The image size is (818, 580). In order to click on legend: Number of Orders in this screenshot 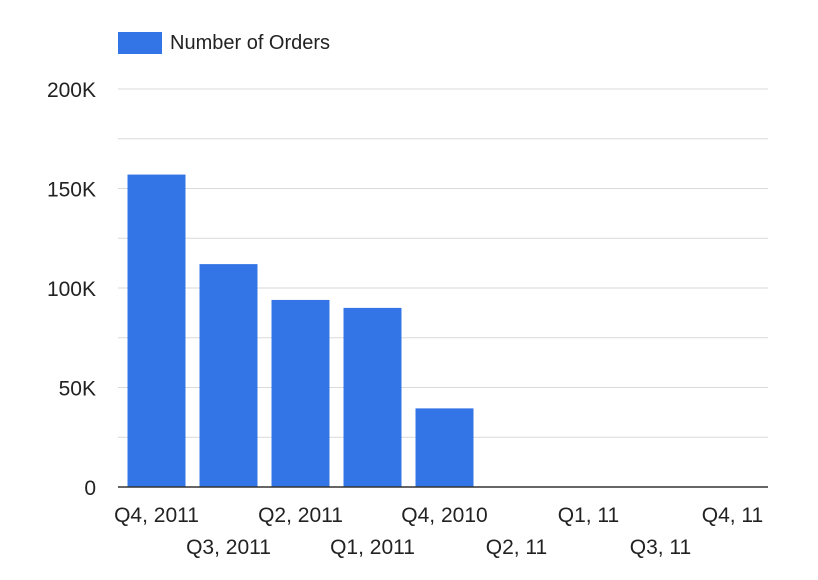, I will do `click(224, 43)`.